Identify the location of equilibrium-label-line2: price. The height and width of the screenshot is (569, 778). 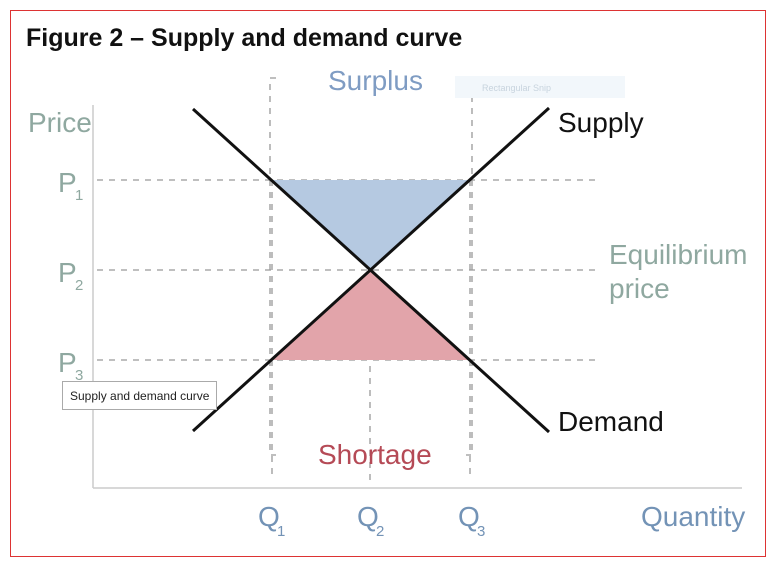
(639, 288).